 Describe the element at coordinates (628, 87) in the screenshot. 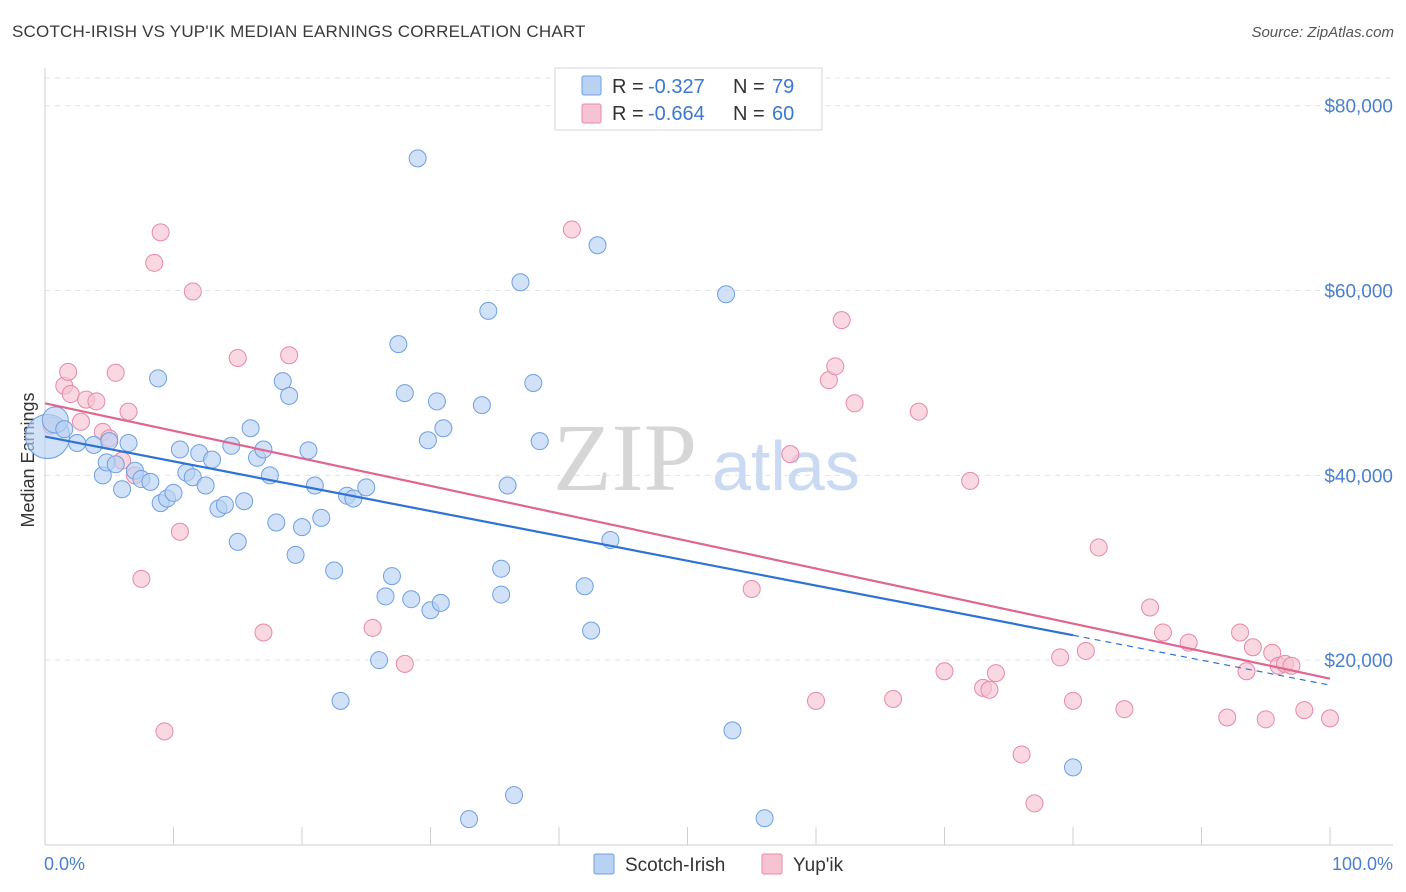

I see `legend-r-label-scotch-irish: R =` at that location.